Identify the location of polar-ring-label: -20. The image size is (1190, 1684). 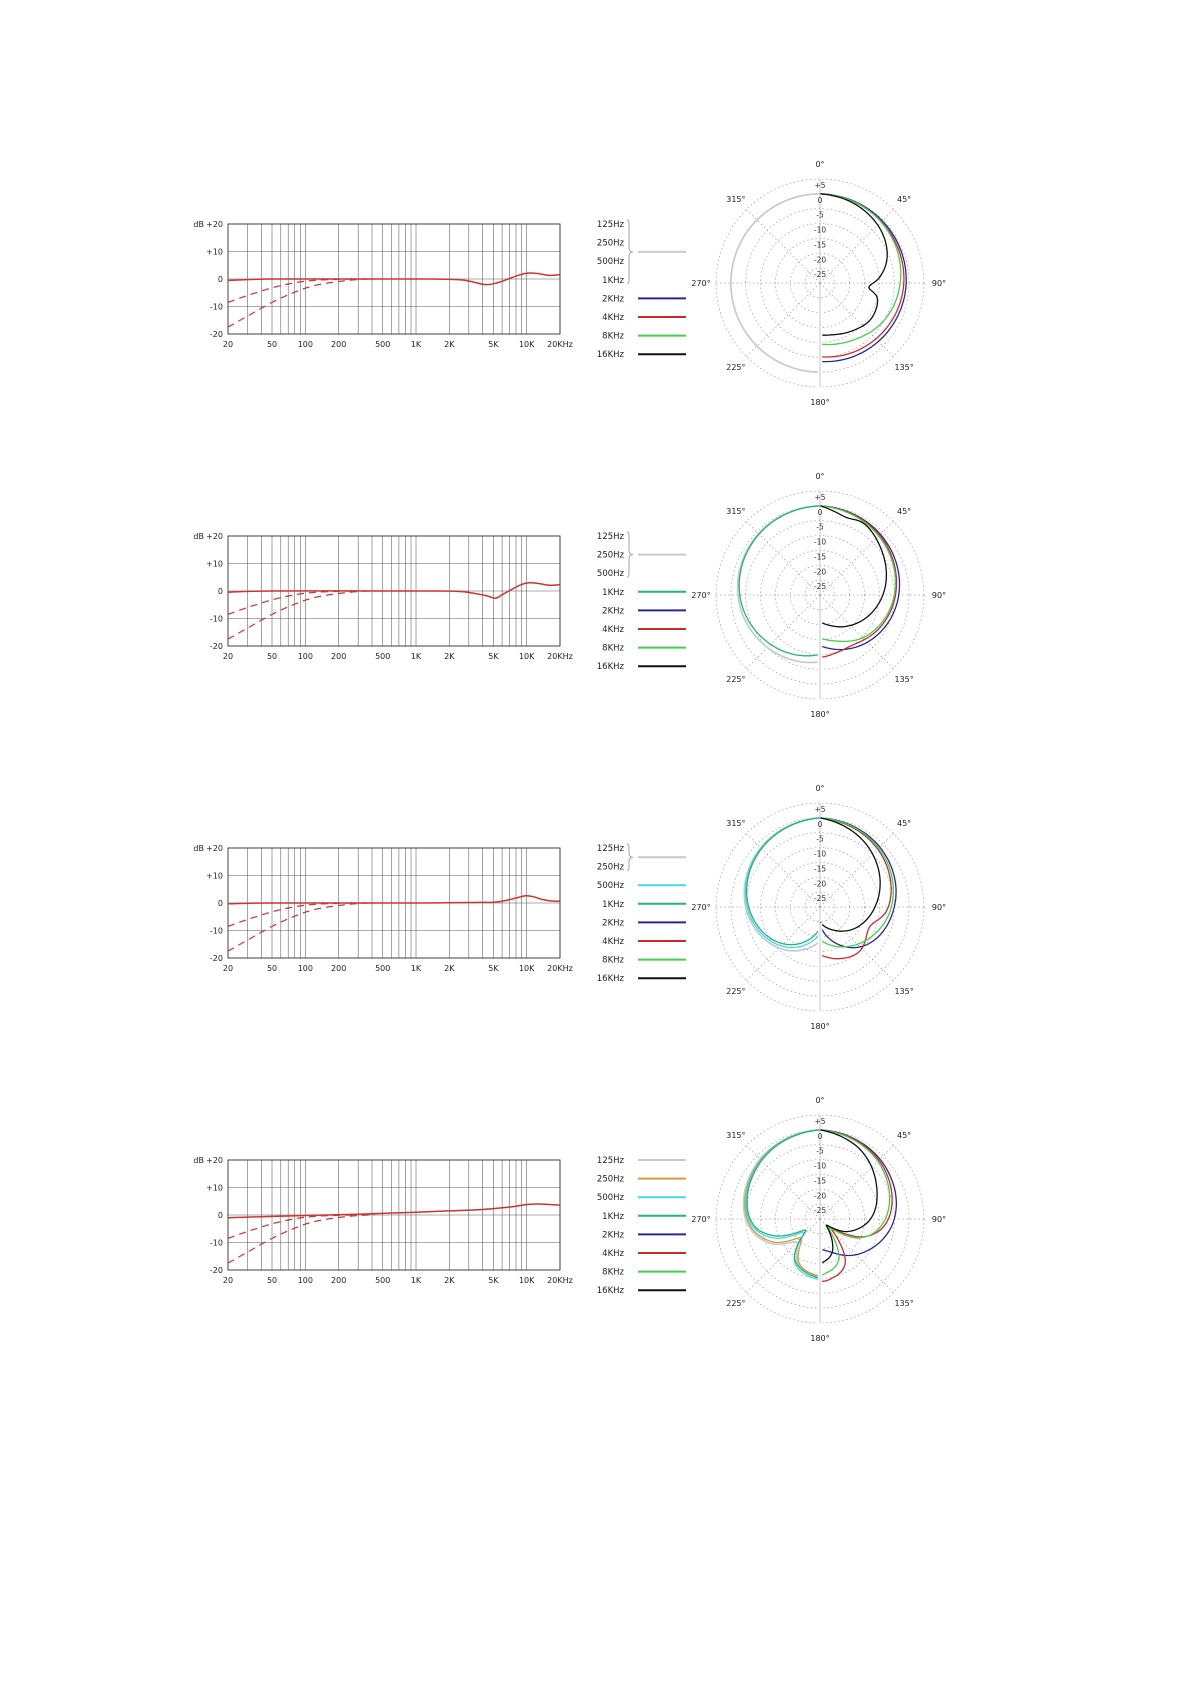
(820, 883).